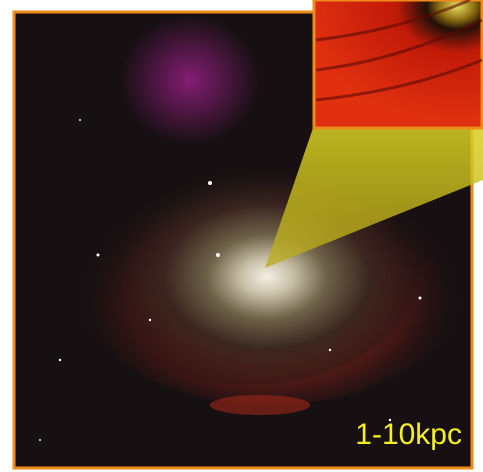 Image resolution: width=483 pixels, height=472 pixels. I want to click on zoom-cone, so click(374, 198).